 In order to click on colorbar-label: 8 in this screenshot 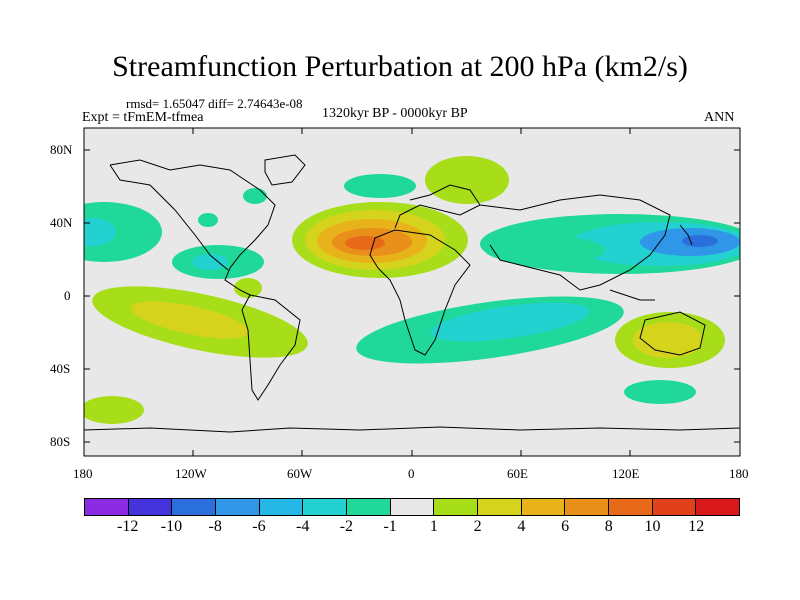, I will do `click(608, 526)`.